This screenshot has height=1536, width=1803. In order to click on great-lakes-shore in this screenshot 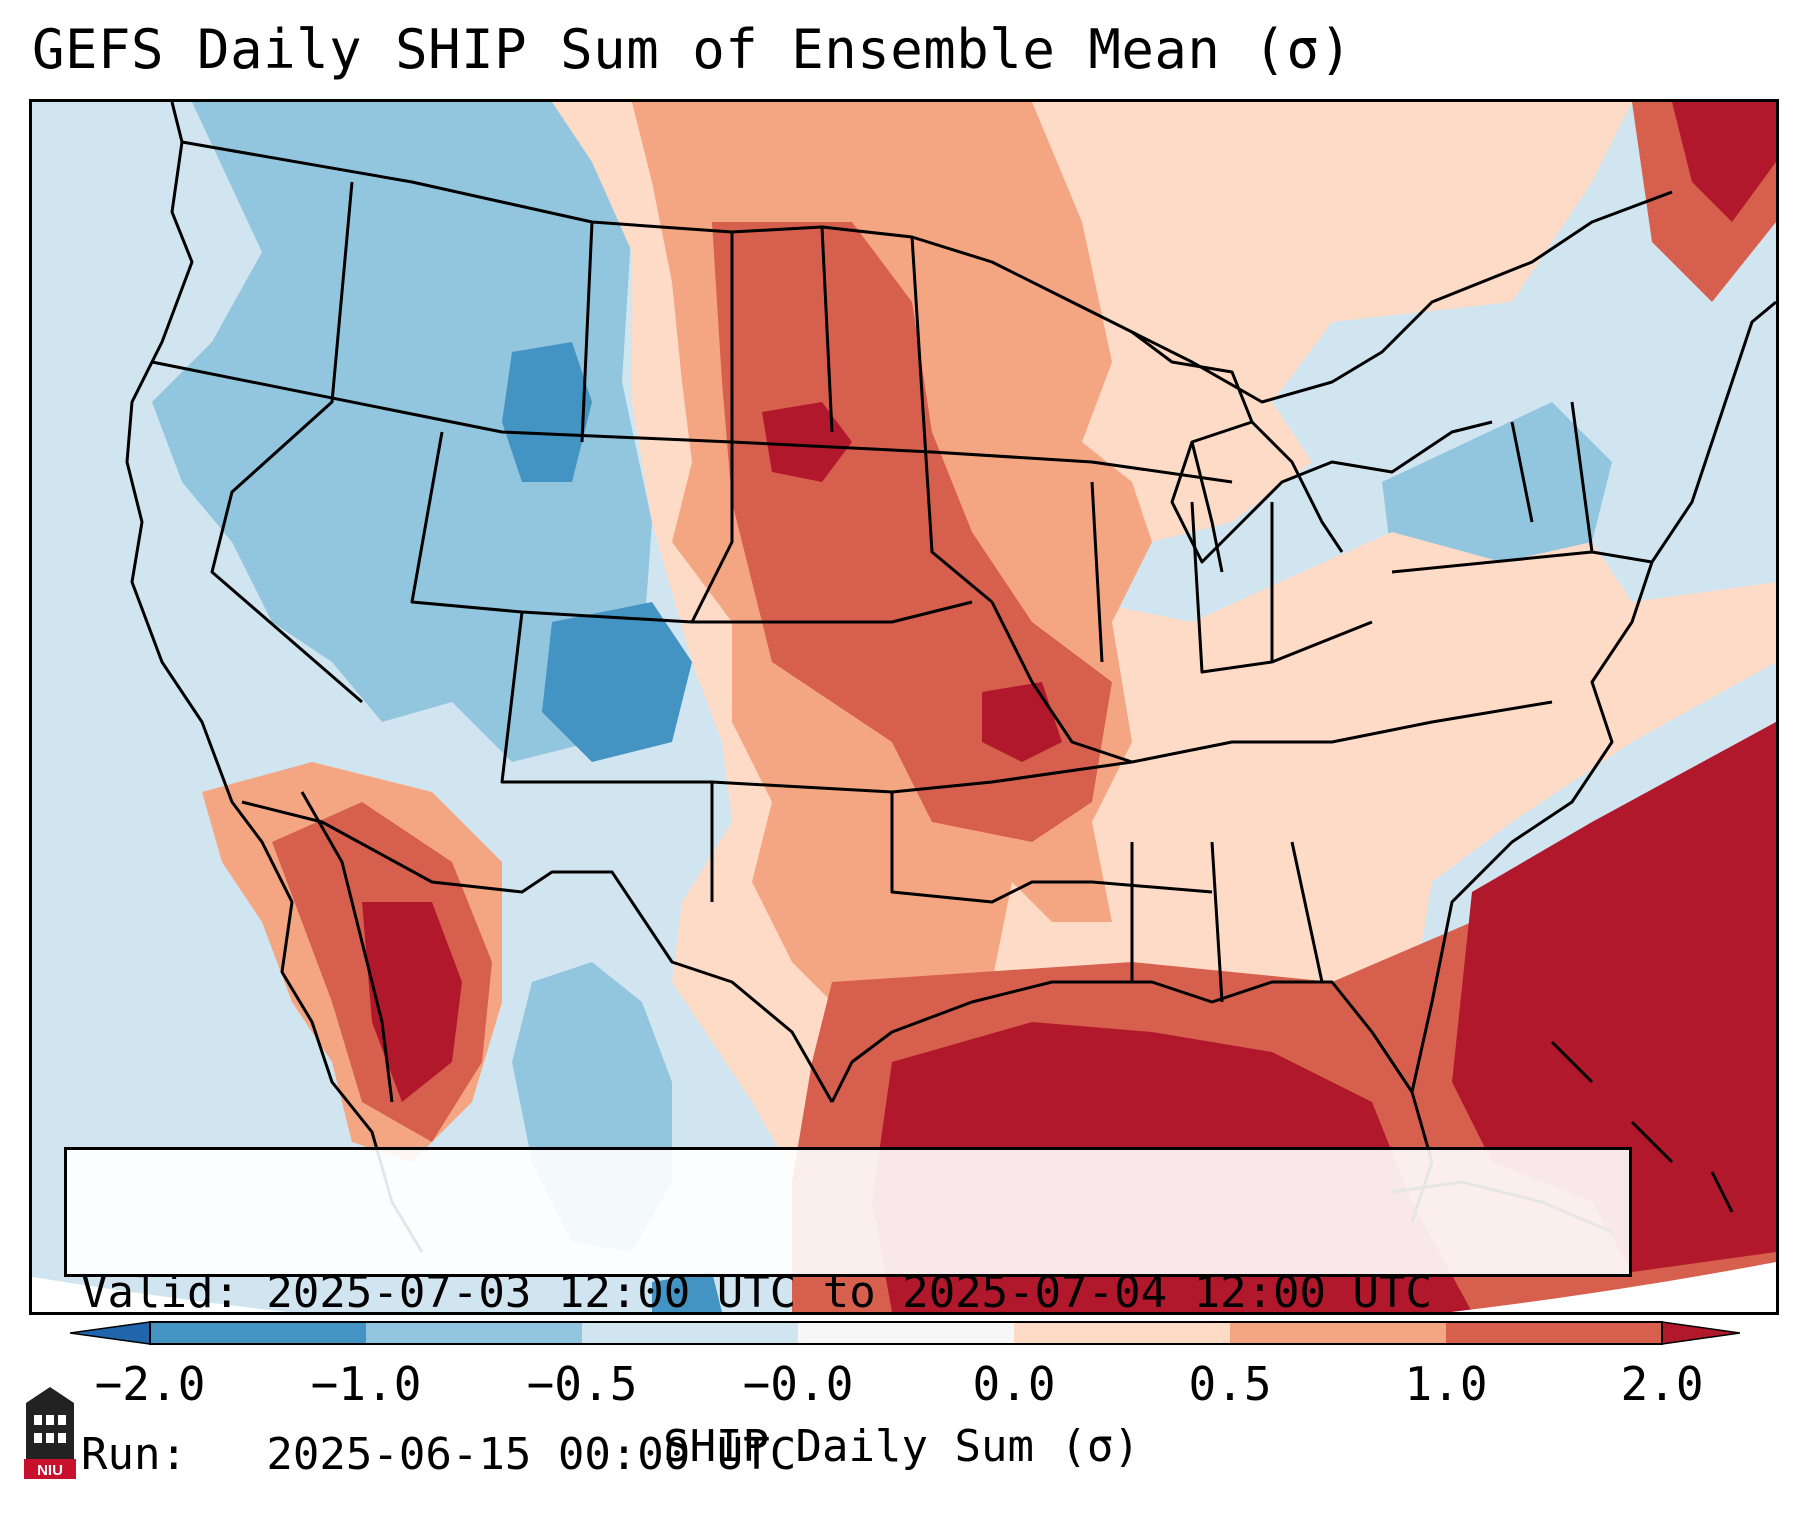, I will do `click(1312, 447)`.